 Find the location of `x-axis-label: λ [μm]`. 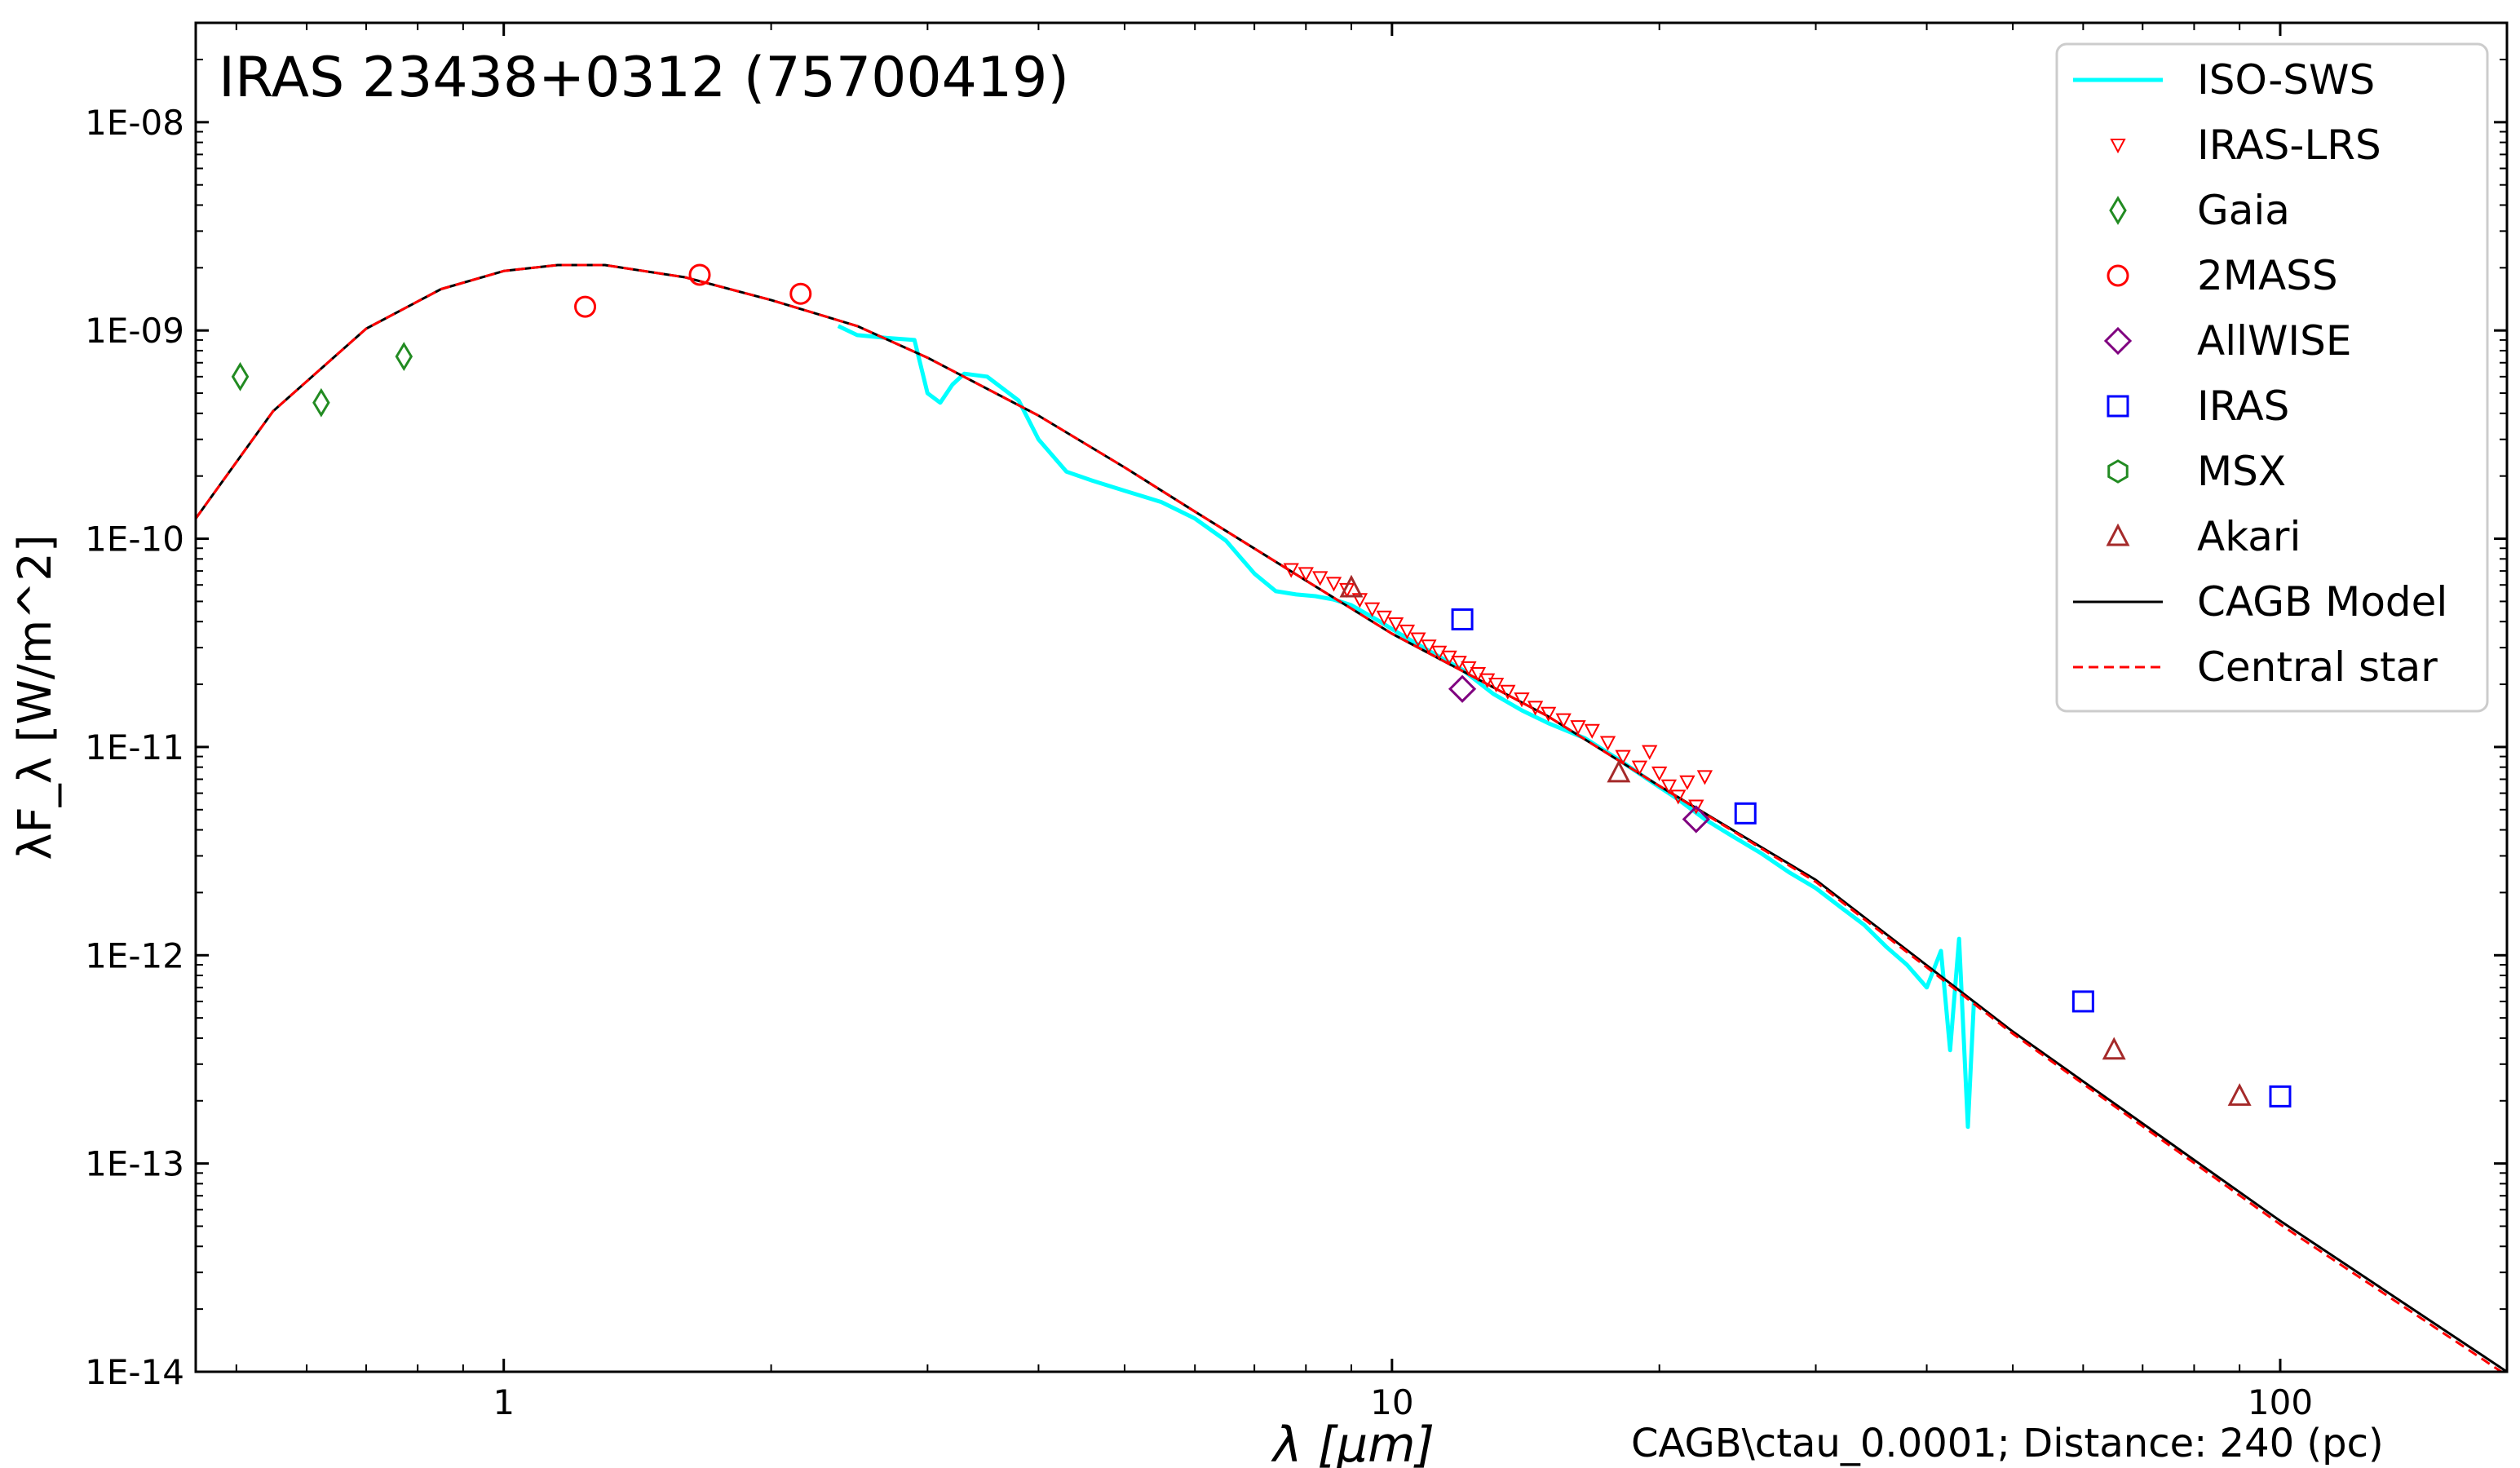

x-axis-label: λ [μm] is located at coordinates (1353, 1442).